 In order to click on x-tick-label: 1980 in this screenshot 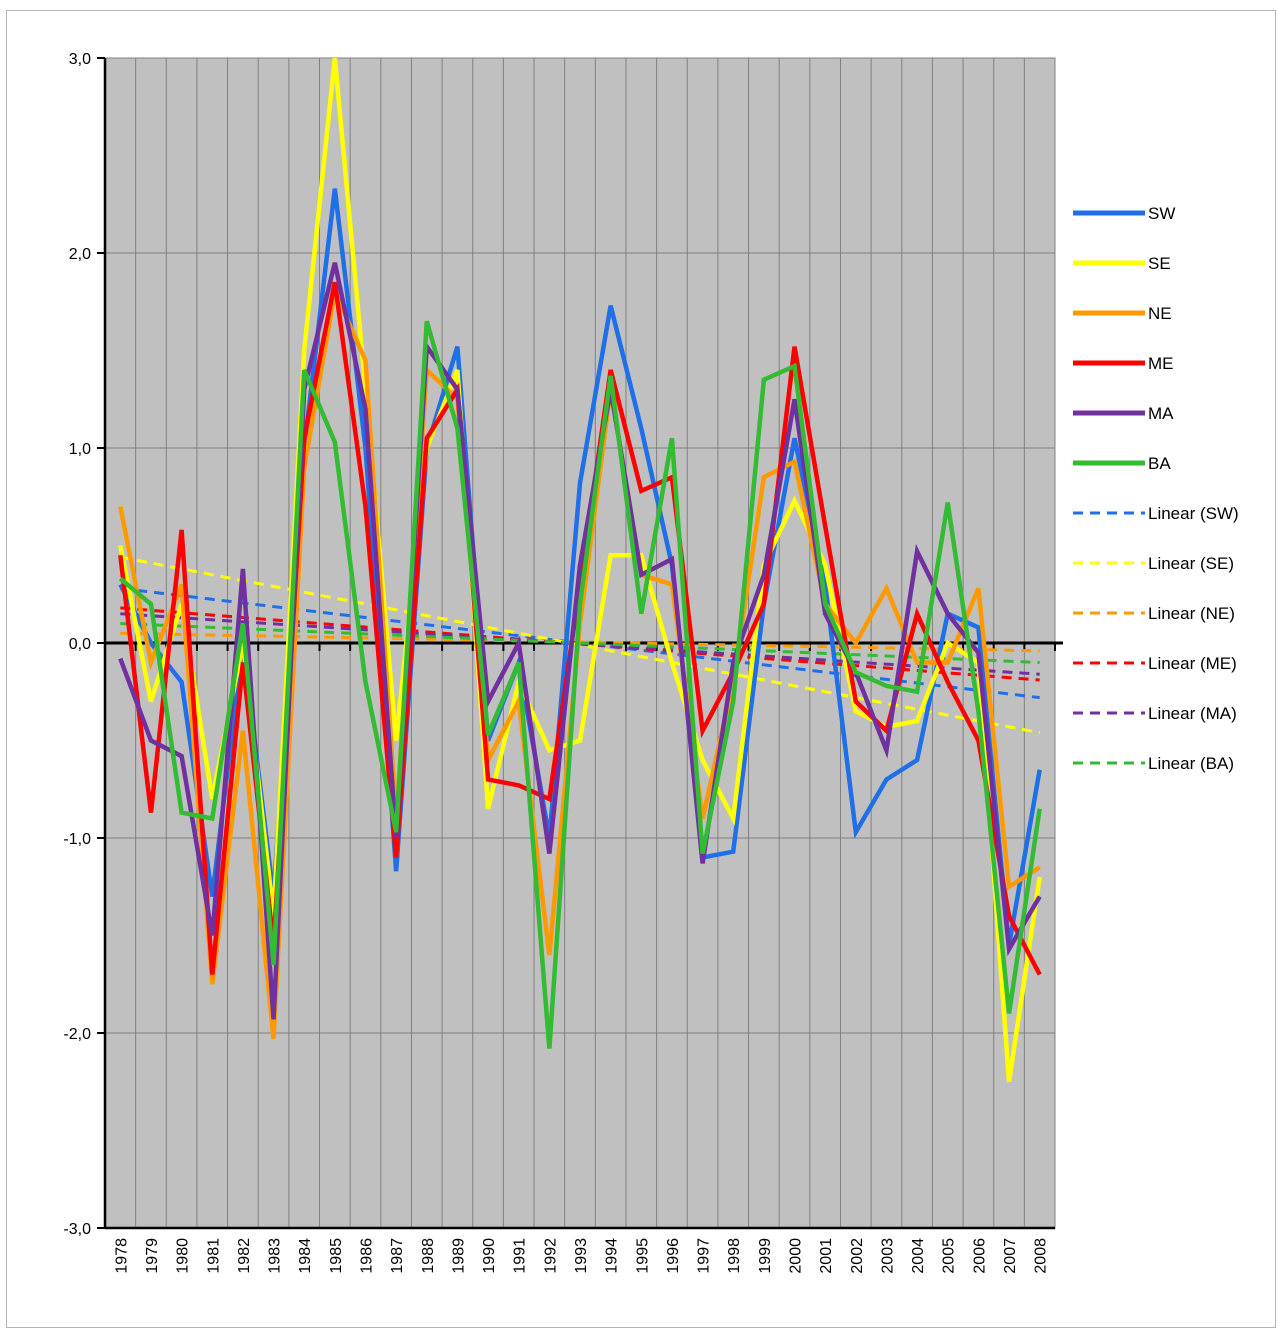, I will do `click(183, 1256)`.